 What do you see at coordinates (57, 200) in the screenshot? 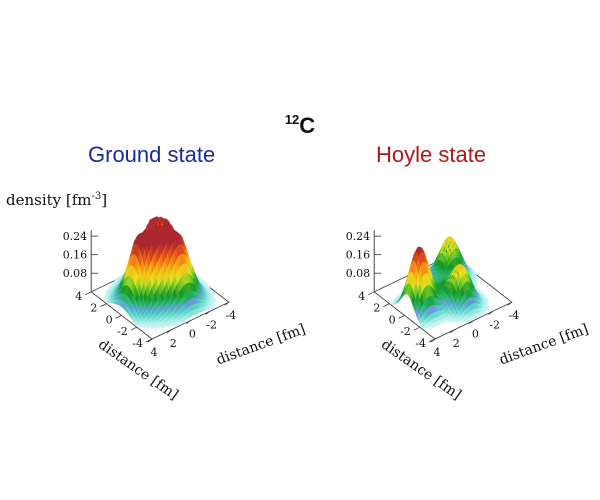
I see `density-axis-label: density [fm-3]` at bounding box center [57, 200].